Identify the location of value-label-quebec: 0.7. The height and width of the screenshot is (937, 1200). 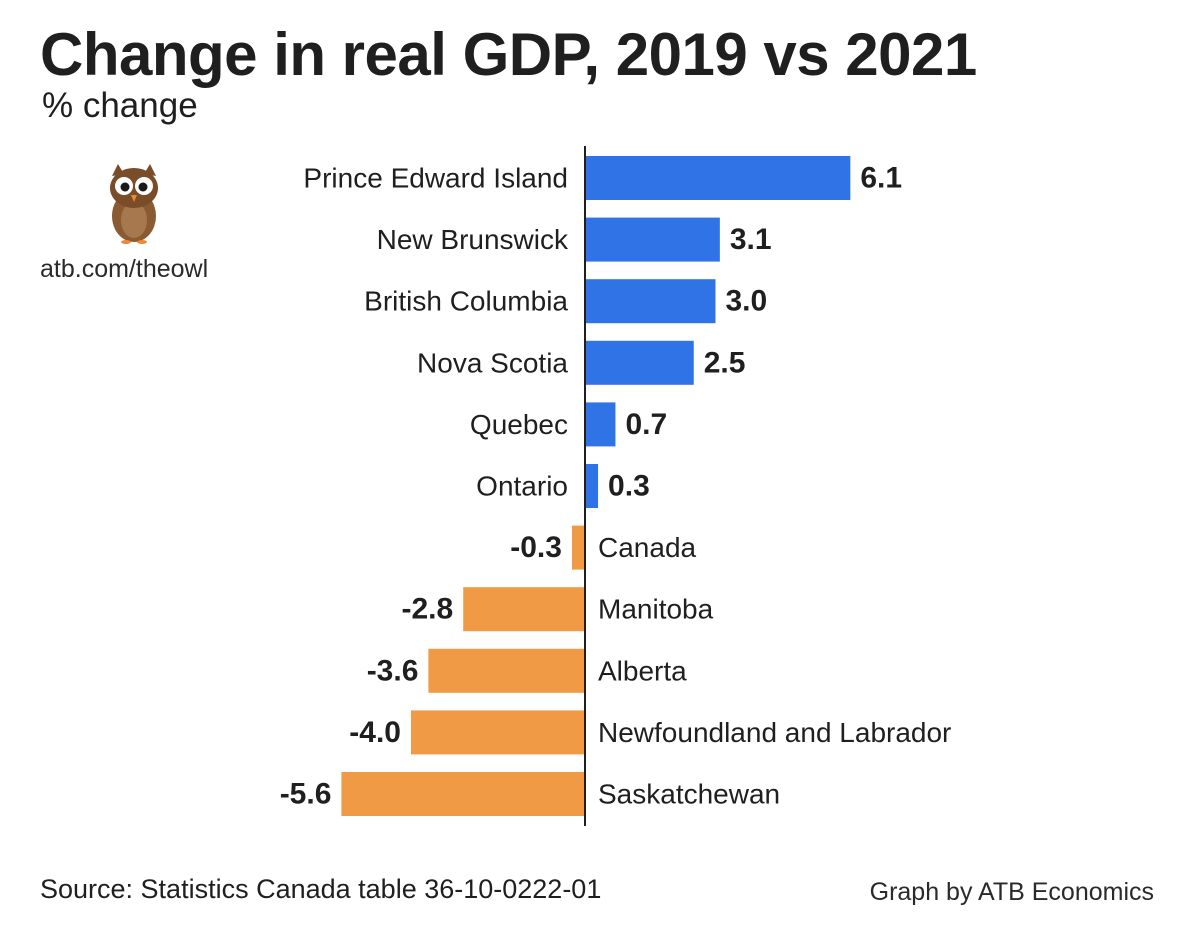
(646, 424).